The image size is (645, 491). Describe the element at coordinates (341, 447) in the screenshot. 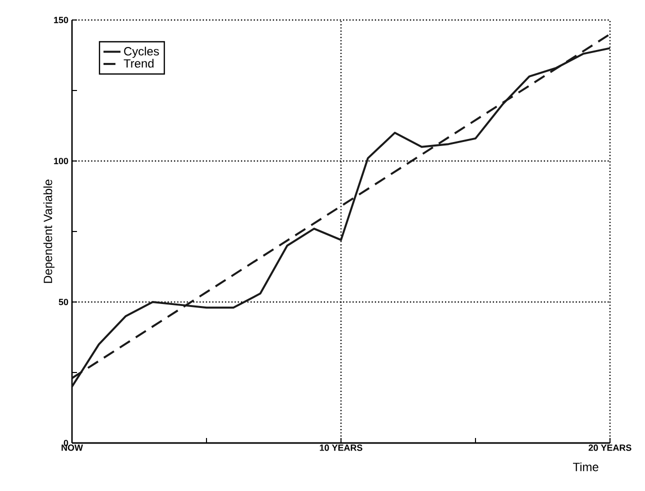

I see `x-tick-label: 10 YEARS` at that location.